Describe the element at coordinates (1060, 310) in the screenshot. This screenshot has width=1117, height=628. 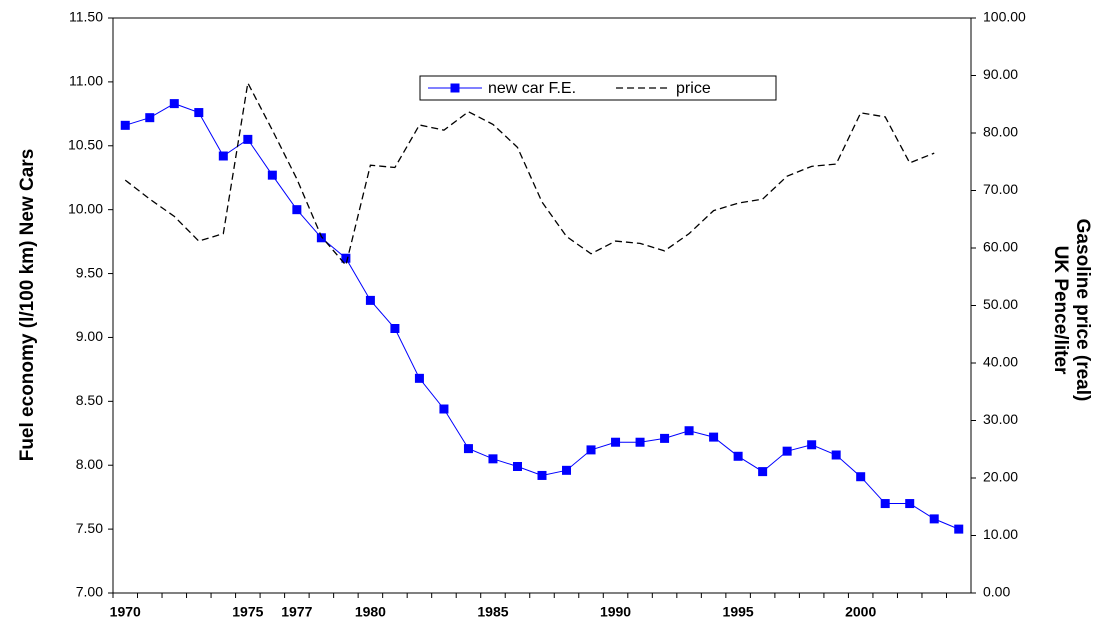
I see `y2-axis-title: UK Pence/liter` at that location.